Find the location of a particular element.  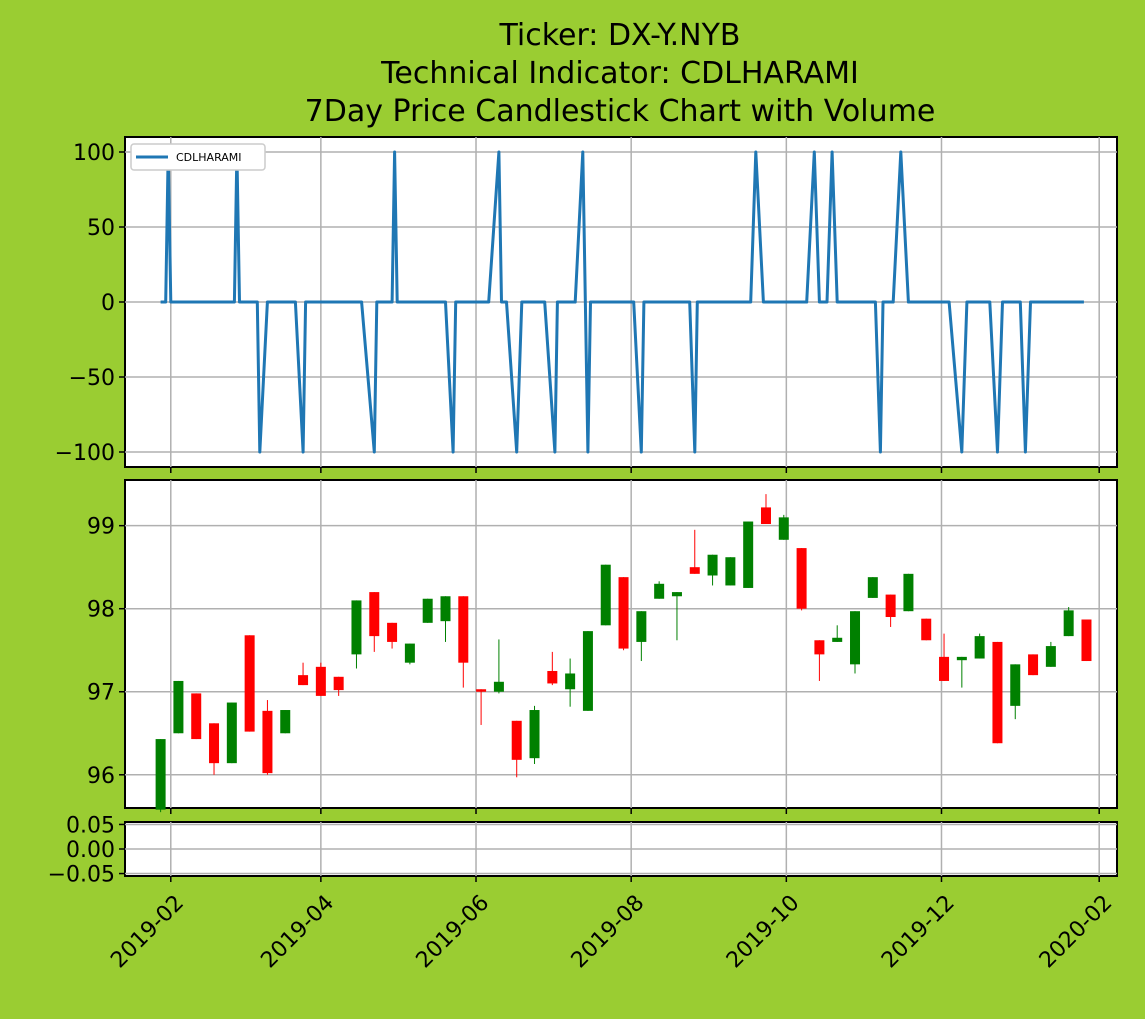

x-tick-label: 2019-04 is located at coordinates (297, 932).